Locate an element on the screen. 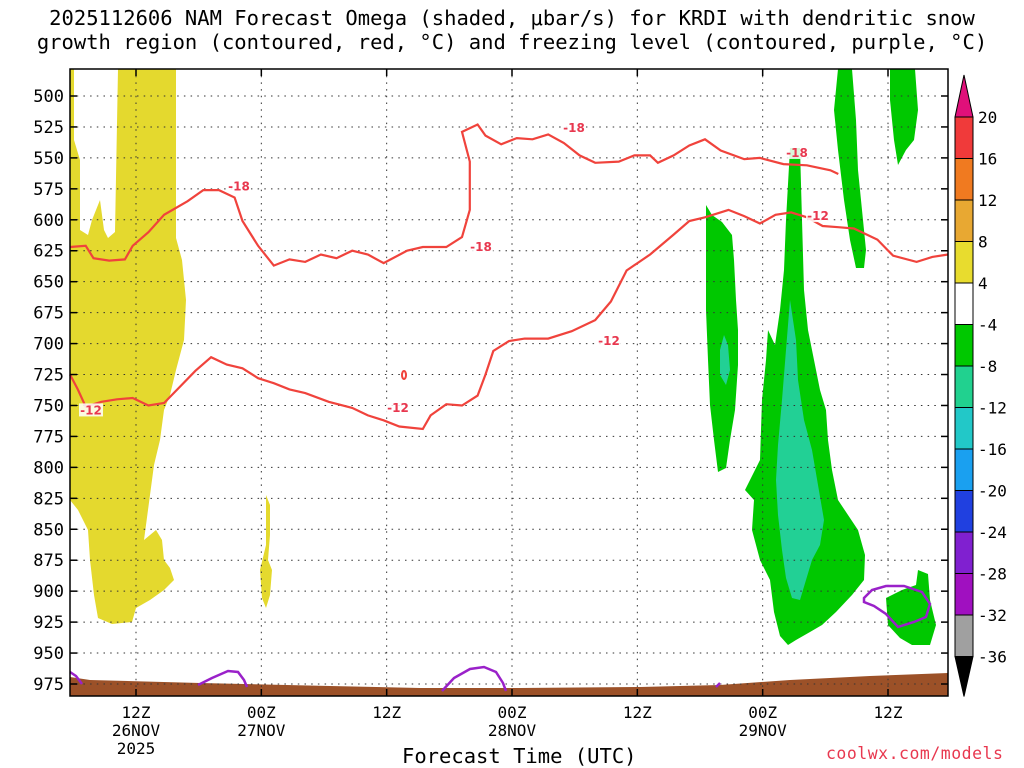  x-tick-date: 26NOV is located at coordinates (136, 730).